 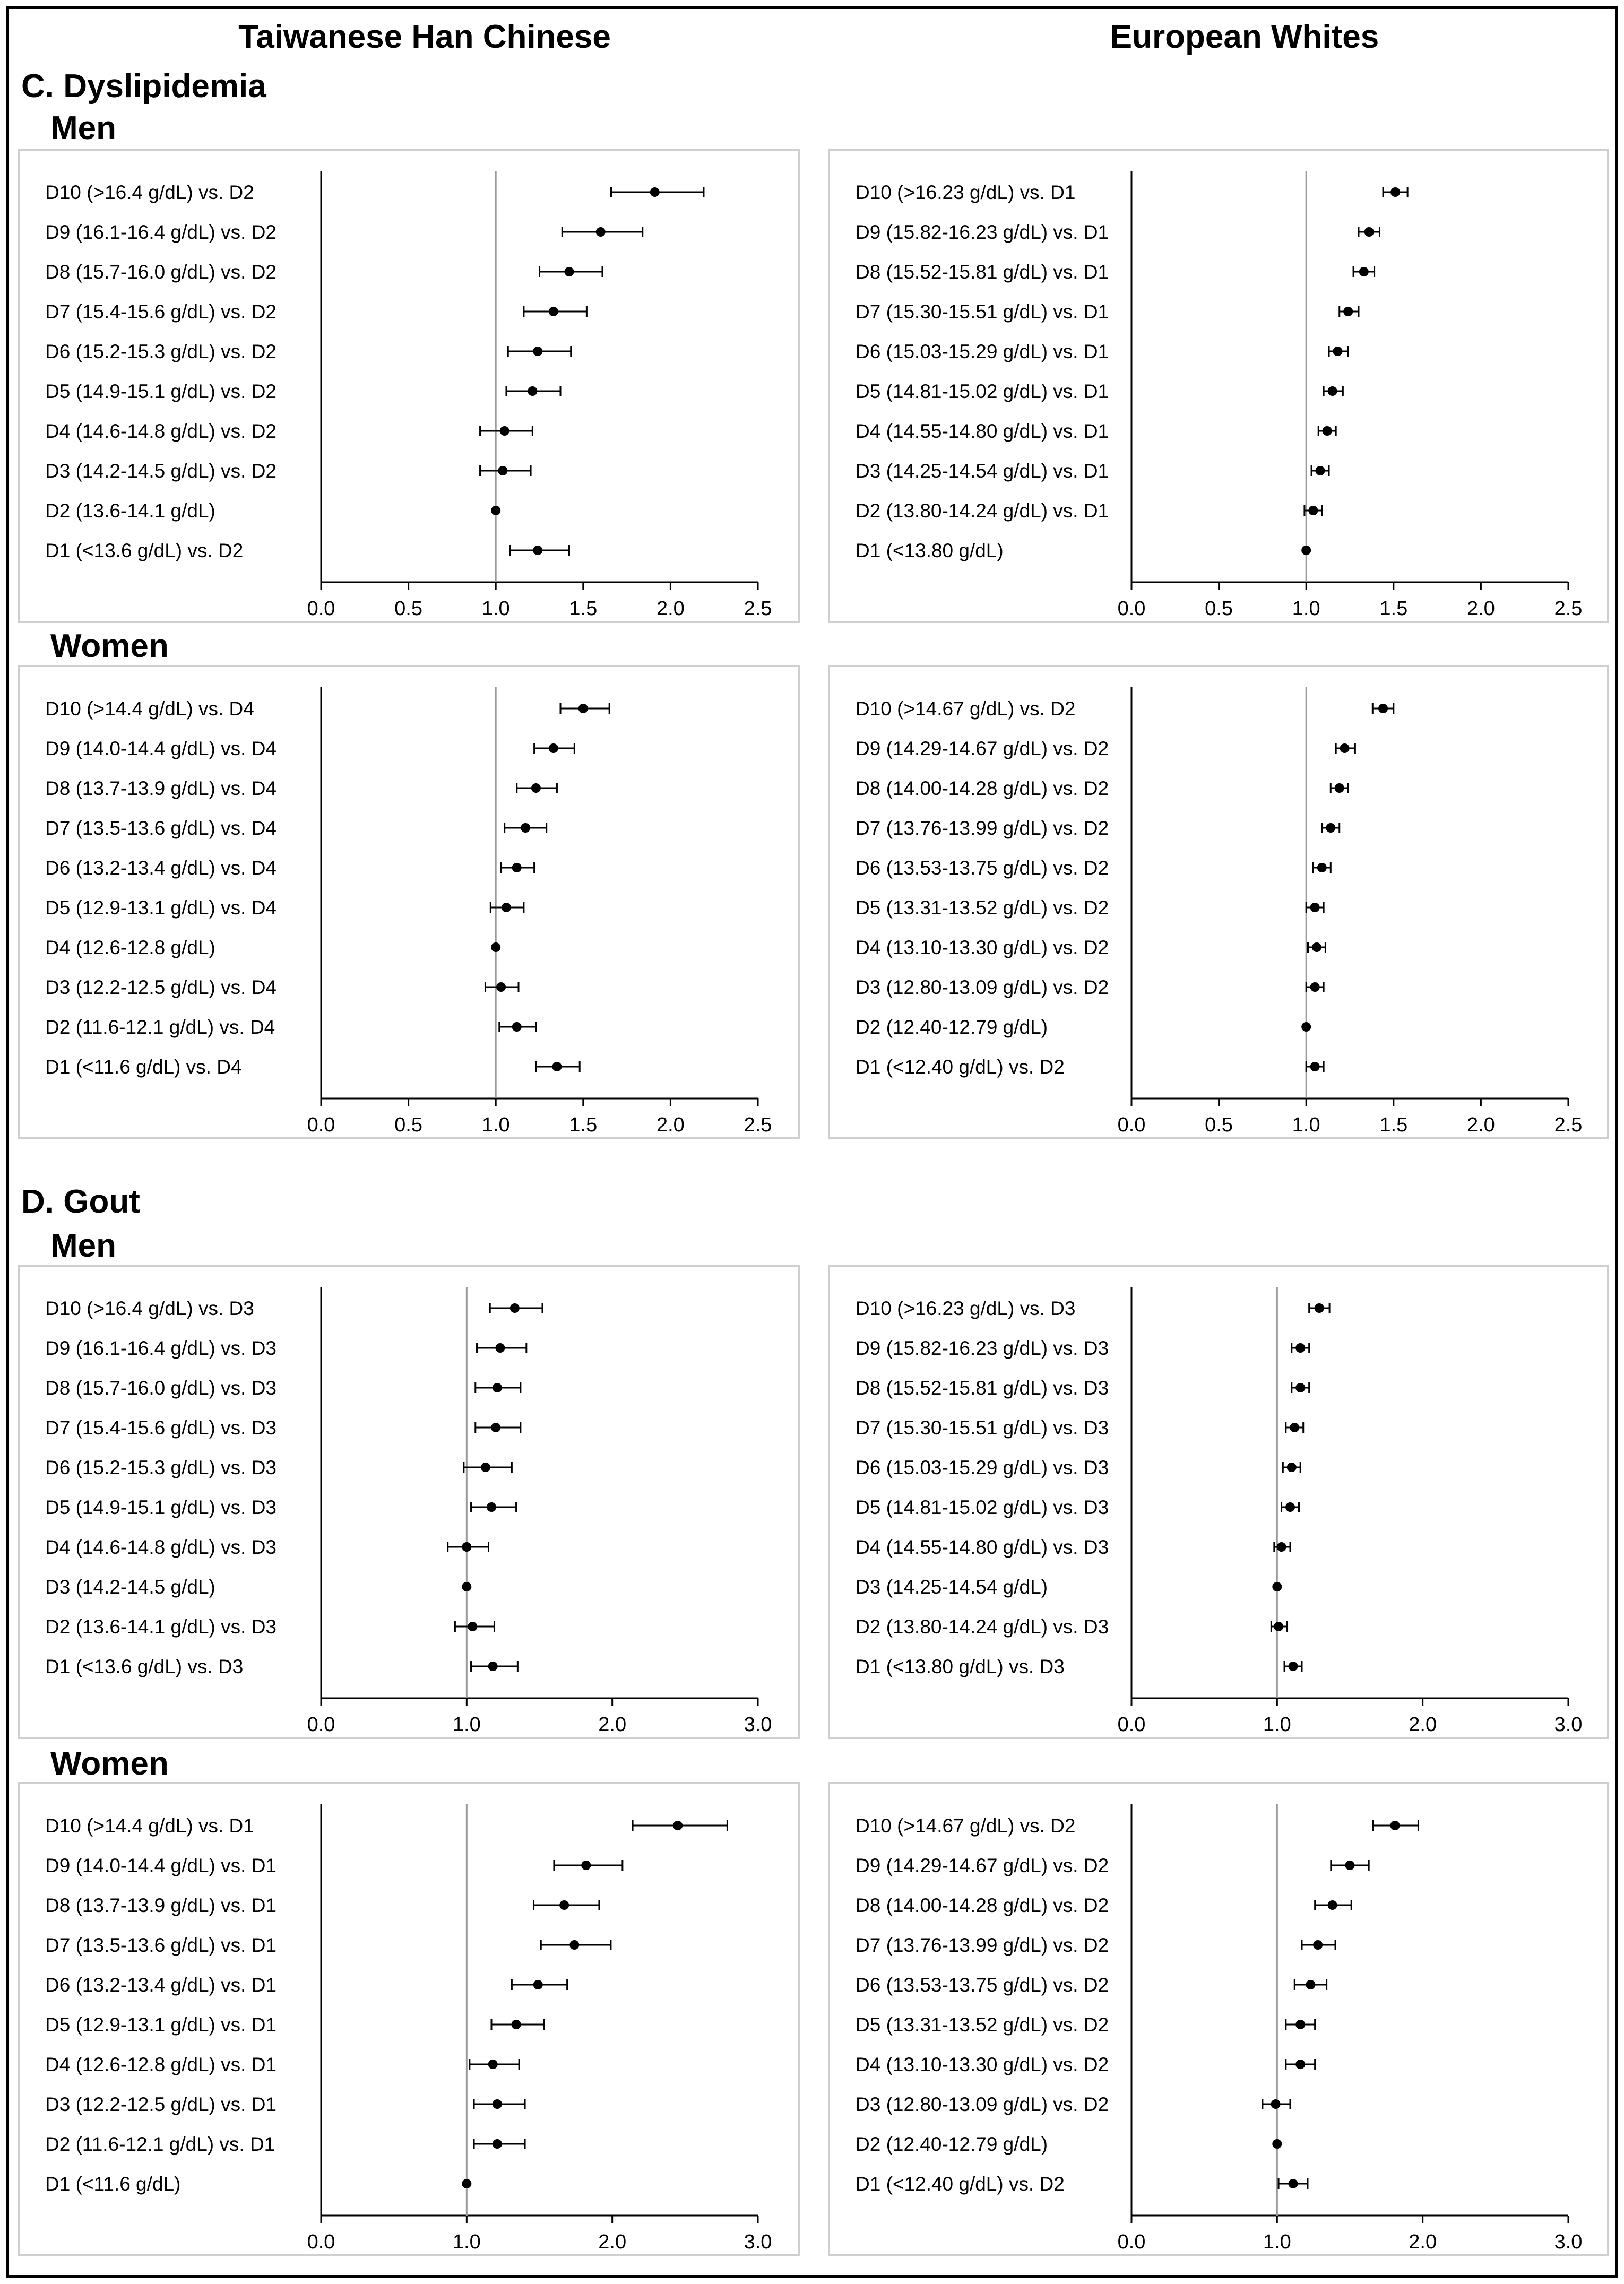 What do you see at coordinates (149, 1826) in the screenshot?
I see `row-label: D10 (>14.4 g/dL) vs. D1` at bounding box center [149, 1826].